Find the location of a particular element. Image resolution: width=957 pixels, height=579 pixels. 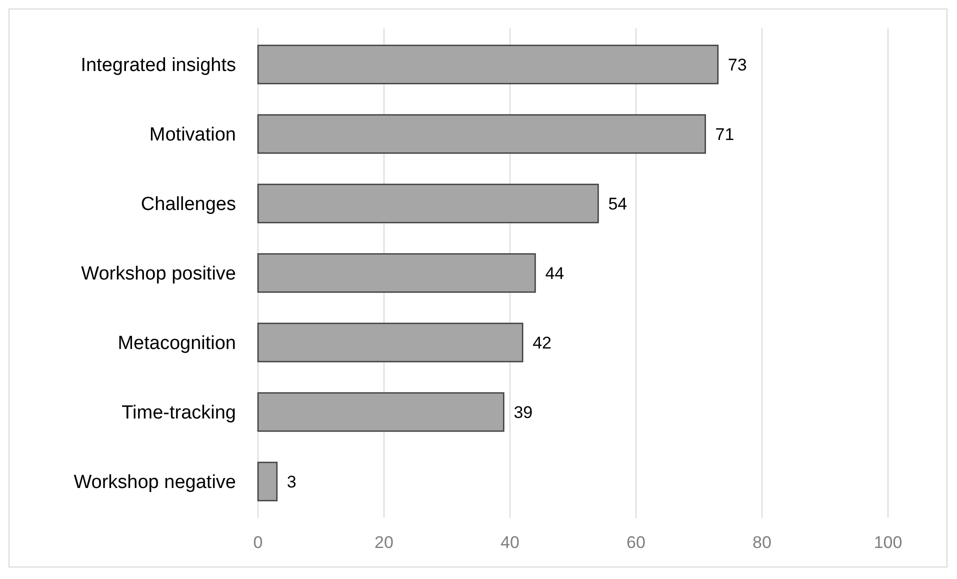

data-label: 73 is located at coordinates (737, 64).